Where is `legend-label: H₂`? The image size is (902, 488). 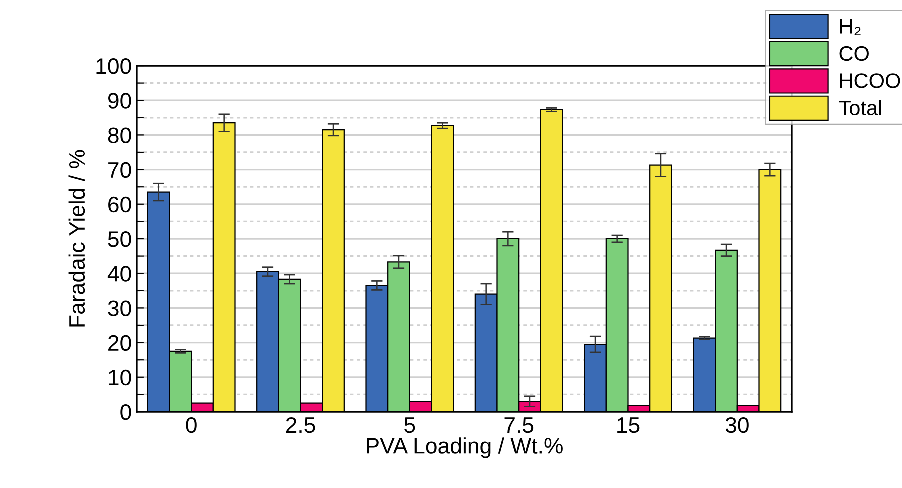
legend-label: H₂ is located at coordinates (850, 27).